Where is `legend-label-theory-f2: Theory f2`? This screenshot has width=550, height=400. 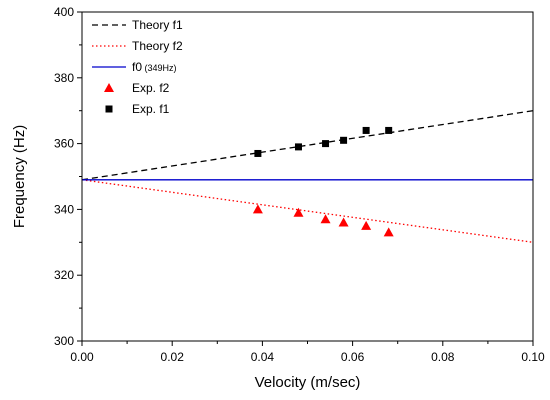 legend-label-theory-f2: Theory f2 is located at coordinates (157, 46).